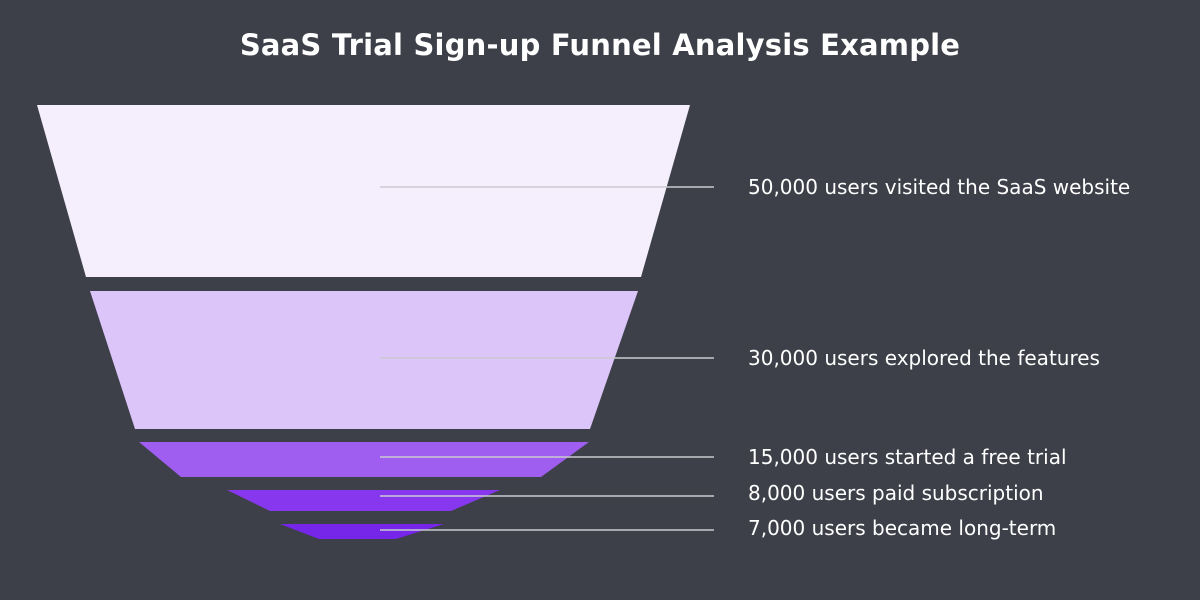  What do you see at coordinates (939, 187) in the screenshot?
I see `stage-label-1: 50,000 users visited the SaaS website` at bounding box center [939, 187].